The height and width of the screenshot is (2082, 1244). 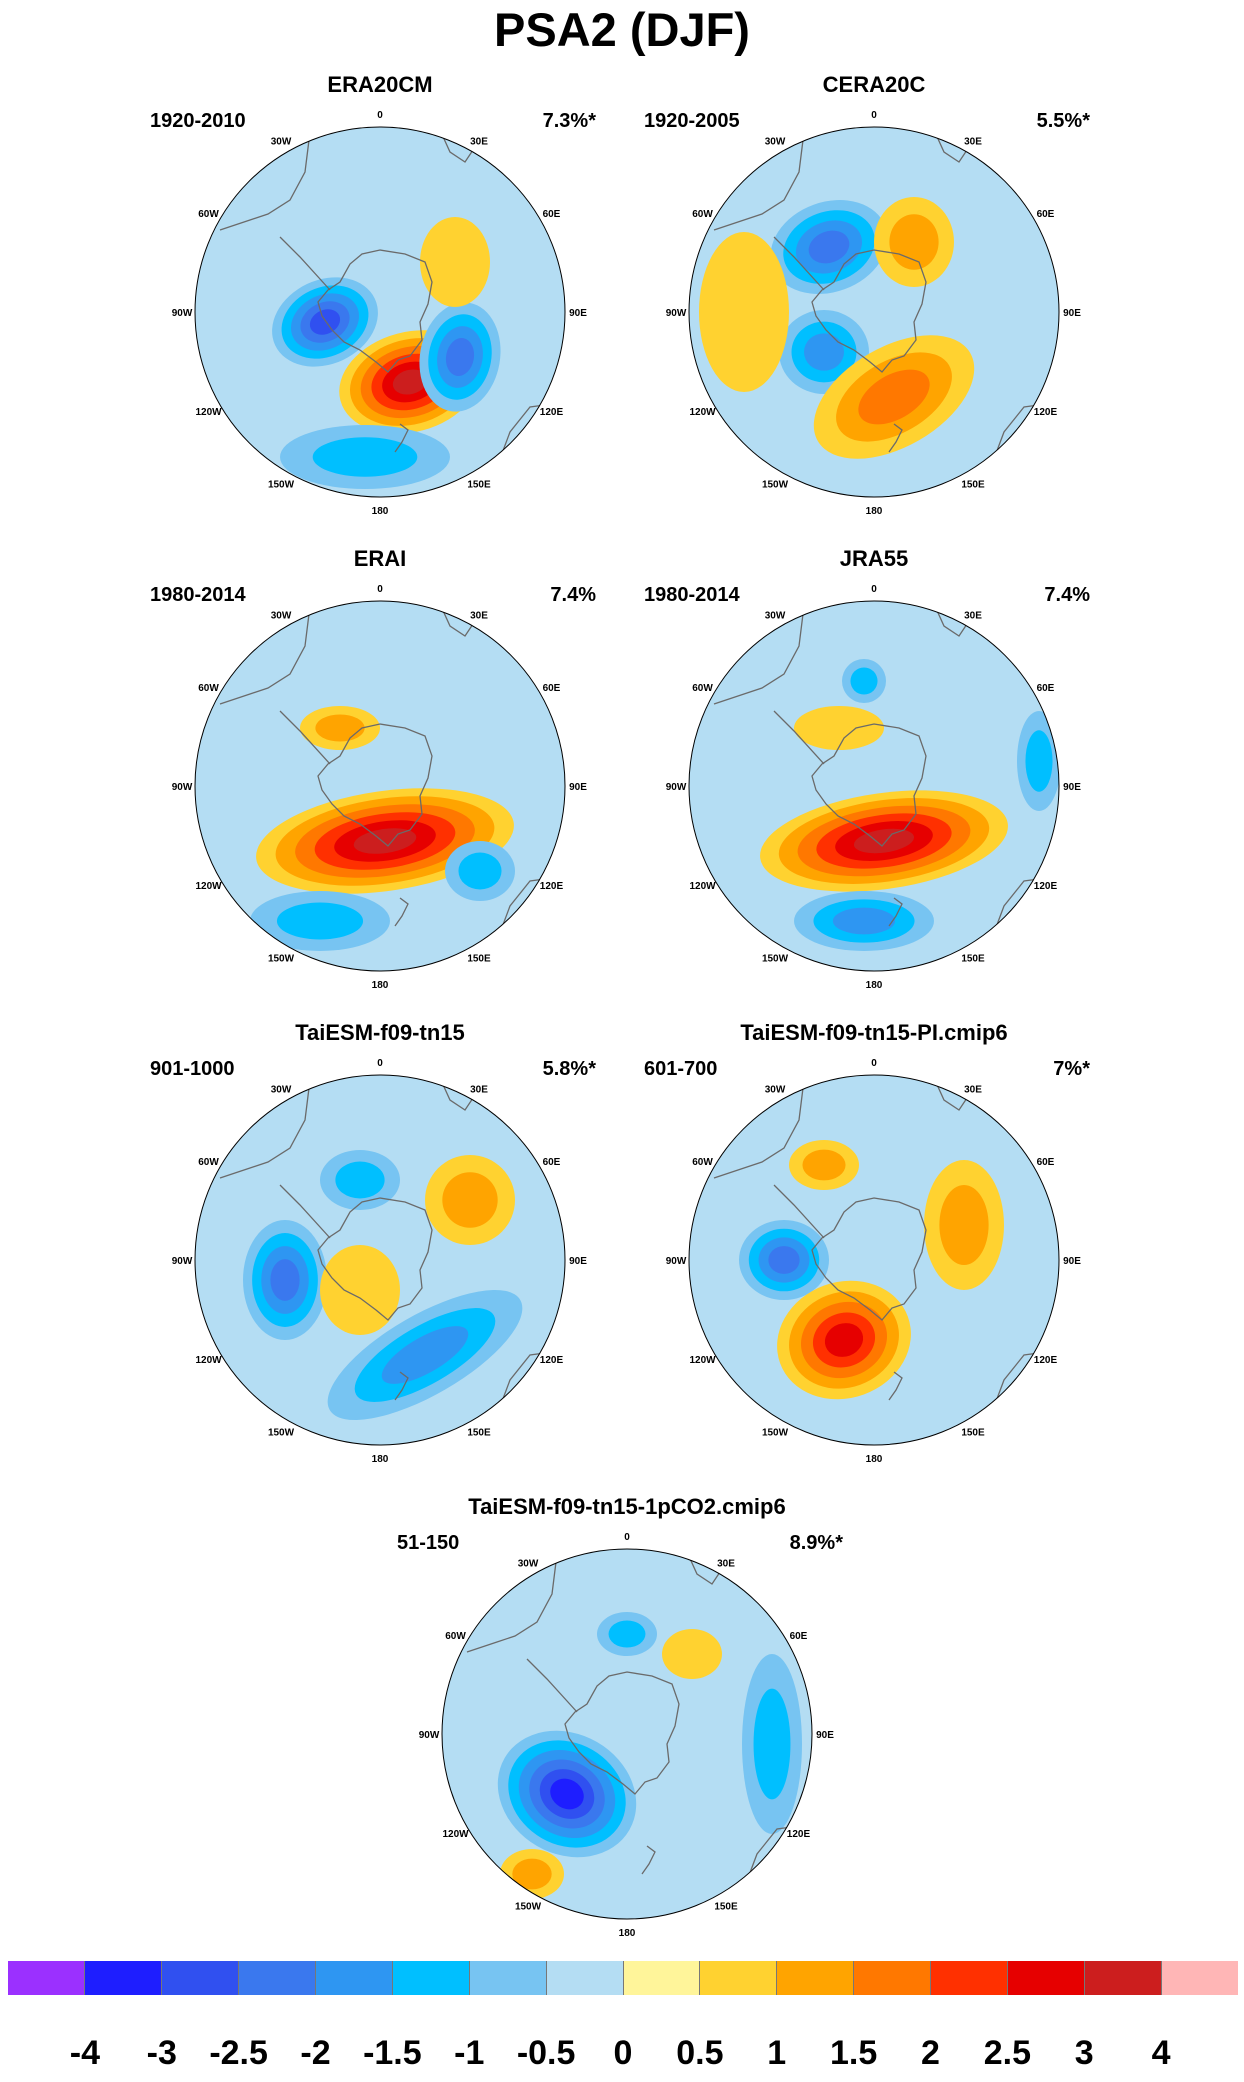 I want to click on colorbar-tick-label: -2, so click(x=315, y=2053).